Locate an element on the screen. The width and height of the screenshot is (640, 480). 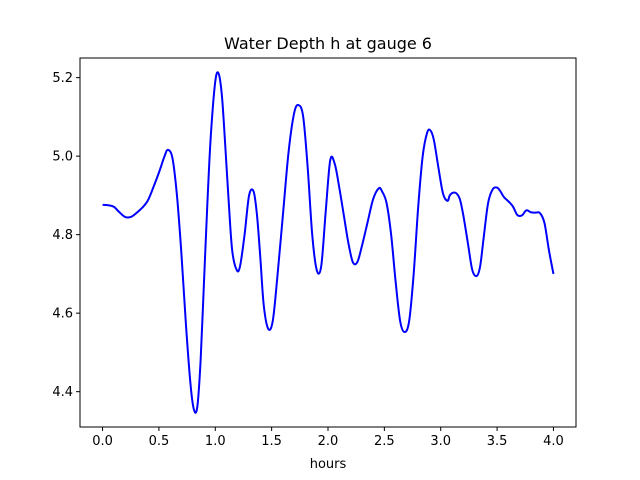
x-axis-label: hours is located at coordinates (328, 464).